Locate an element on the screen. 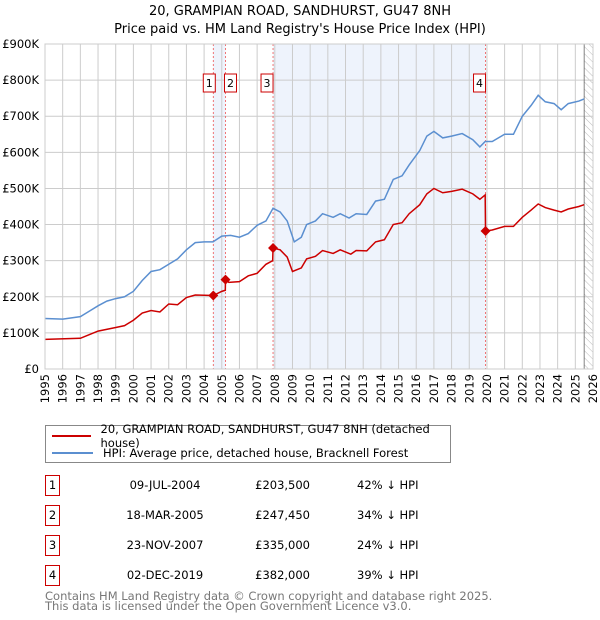 The height and width of the screenshot is (620, 600). x-tick-label: 2024 is located at coordinates (558, 388).